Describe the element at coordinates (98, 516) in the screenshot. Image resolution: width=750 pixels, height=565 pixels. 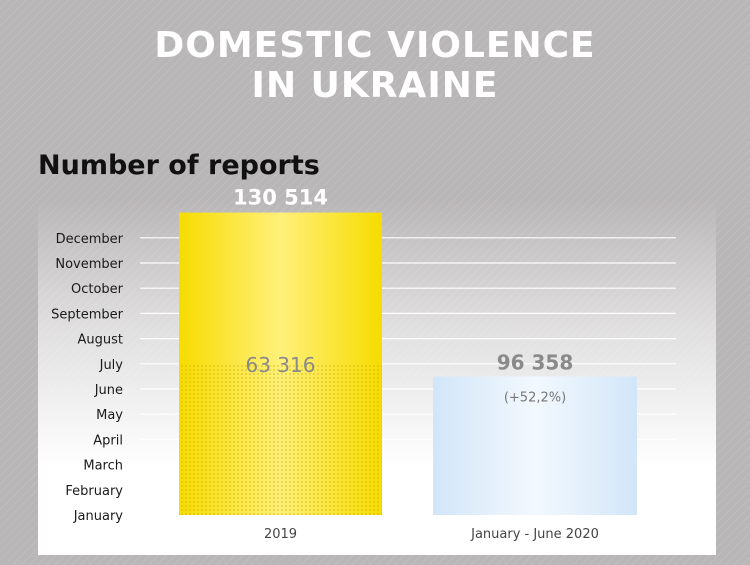
I see `y-tick-label: January` at that location.